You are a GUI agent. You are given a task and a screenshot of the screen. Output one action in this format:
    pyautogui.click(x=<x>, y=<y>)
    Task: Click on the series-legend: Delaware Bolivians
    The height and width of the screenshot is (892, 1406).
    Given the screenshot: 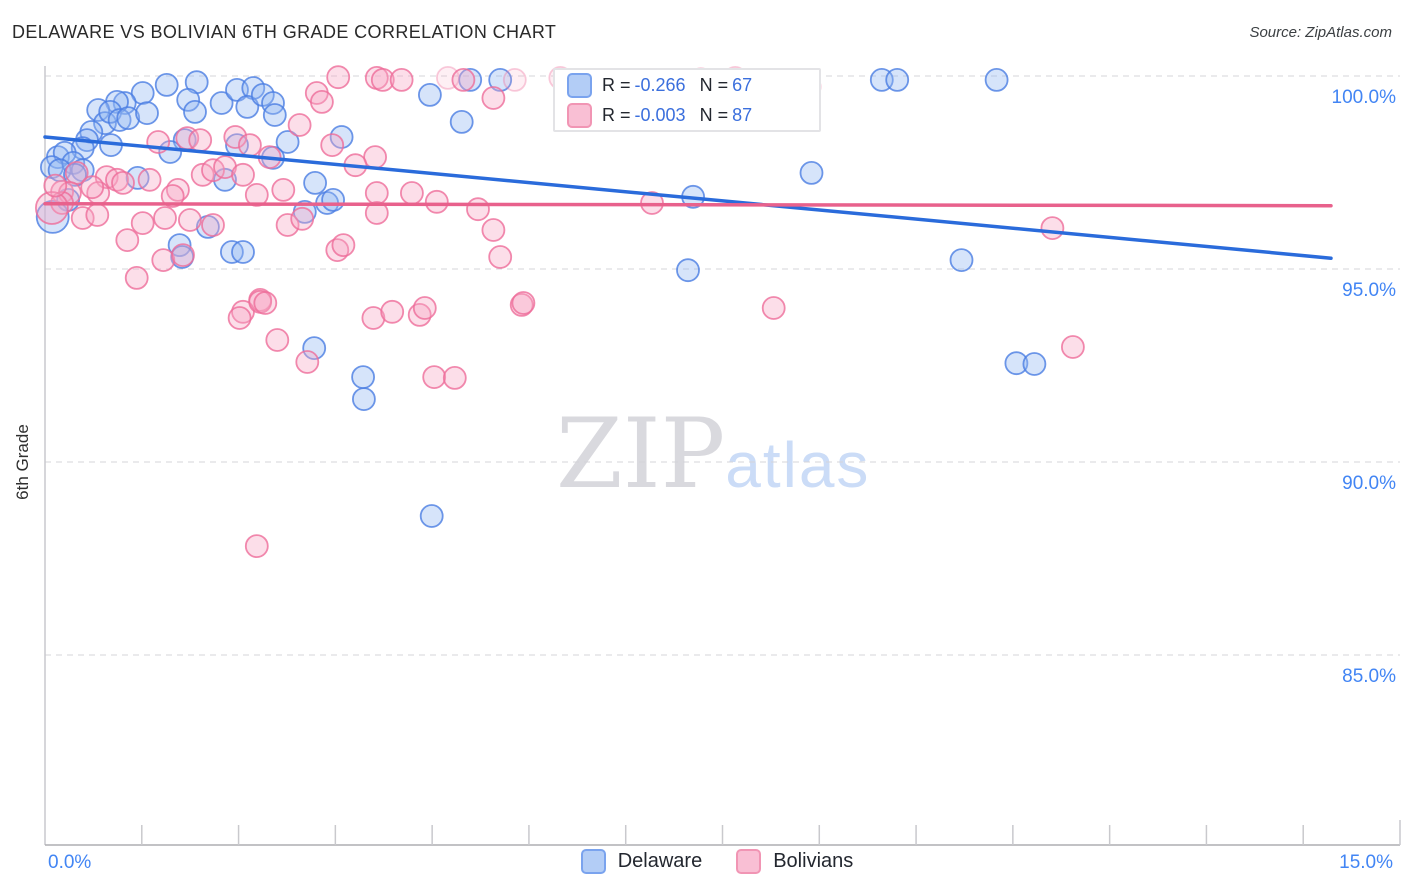 What is the action you would take?
    pyautogui.click(x=710, y=861)
    